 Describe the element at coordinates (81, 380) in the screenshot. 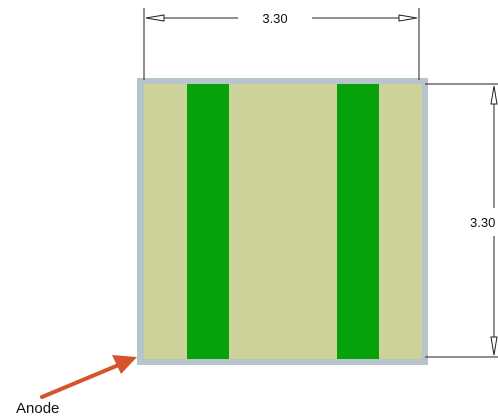

I see `anode-arrow-shaft` at that location.